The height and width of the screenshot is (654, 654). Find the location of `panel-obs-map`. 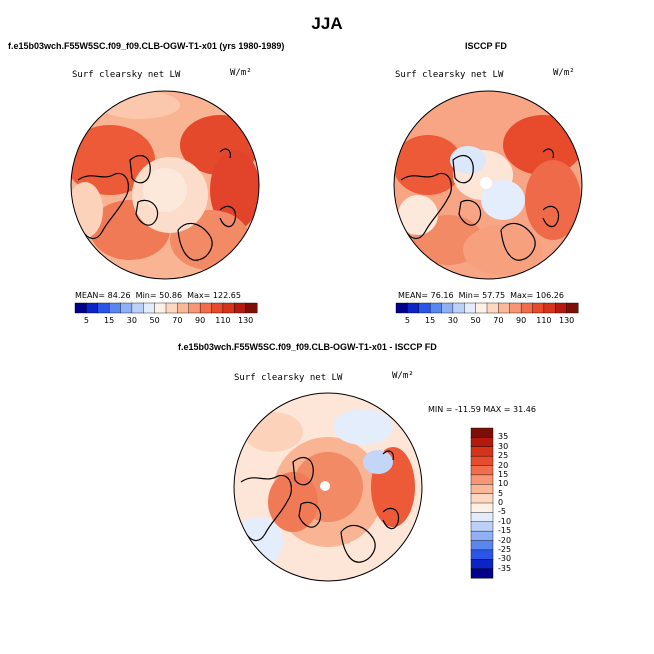

panel-obs-map is located at coordinates (488, 185).